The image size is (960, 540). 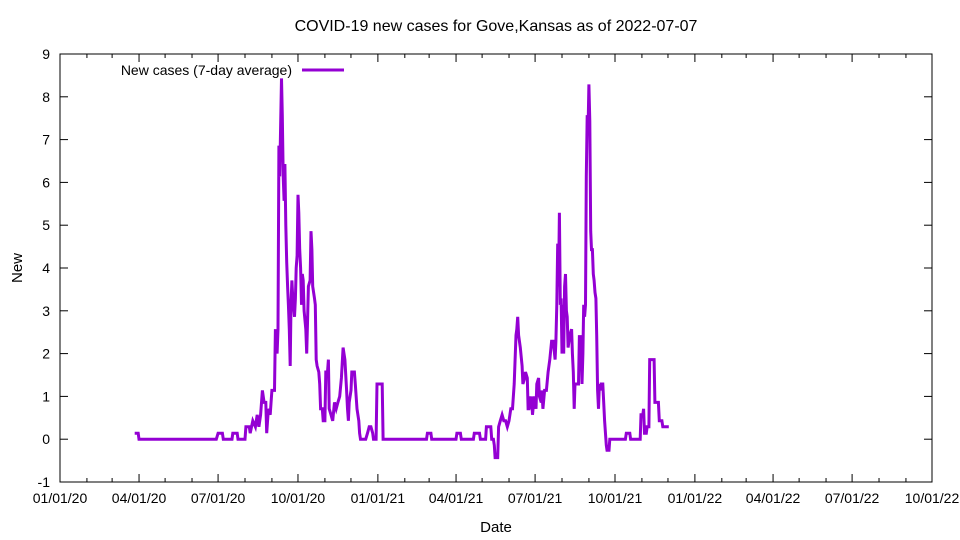 I want to click on x-tick-label: 04/01/20, so click(x=139, y=498).